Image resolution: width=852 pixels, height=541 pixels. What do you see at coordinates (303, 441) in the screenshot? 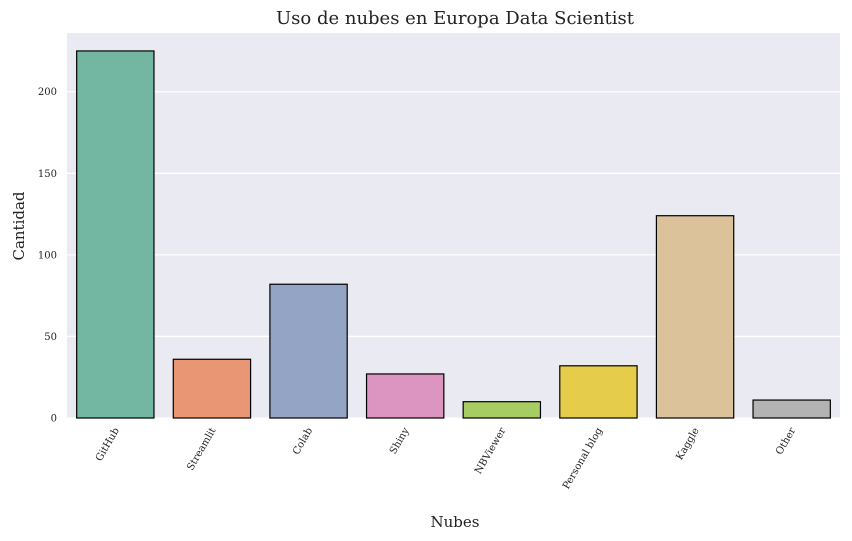
I see `x-tick-label: Colab` at bounding box center [303, 441].